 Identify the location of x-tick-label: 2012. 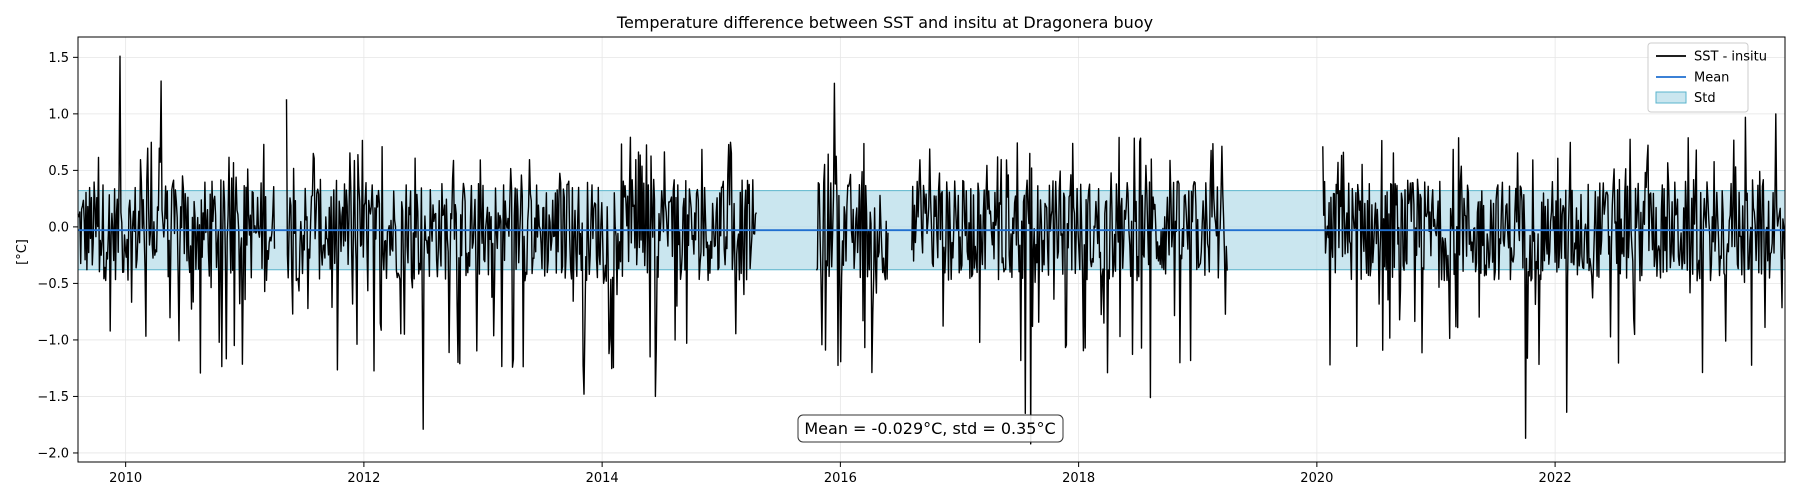
(363, 478).